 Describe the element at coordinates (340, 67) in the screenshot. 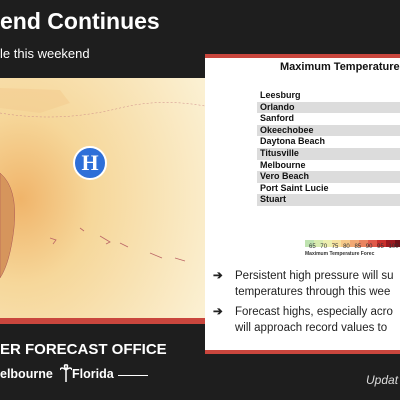

I see `panel-title: Maximum Temperature (` at that location.